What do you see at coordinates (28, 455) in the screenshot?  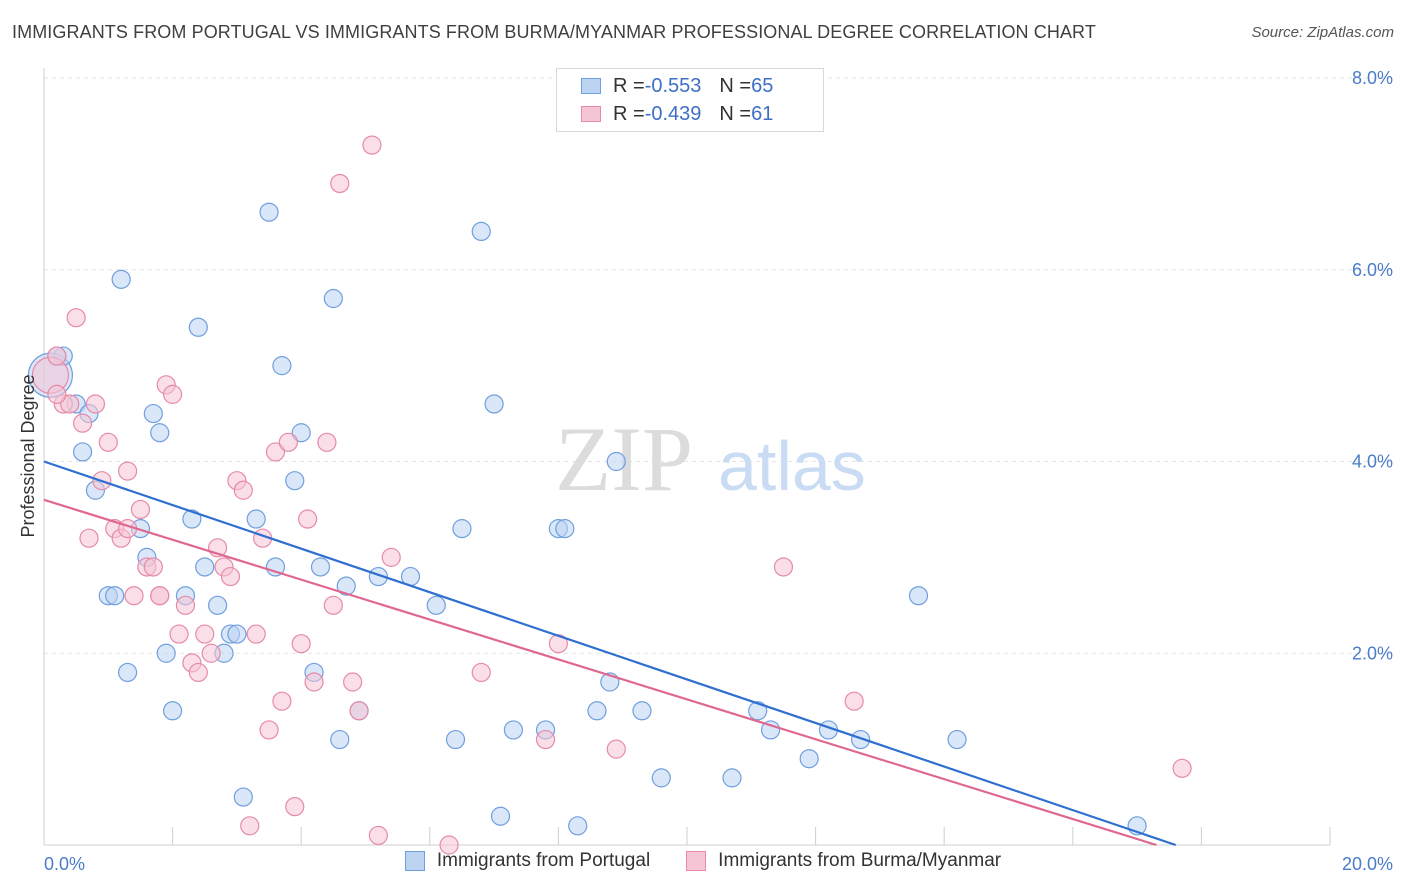 I see `y-axis-title: Professional Degree` at bounding box center [28, 455].